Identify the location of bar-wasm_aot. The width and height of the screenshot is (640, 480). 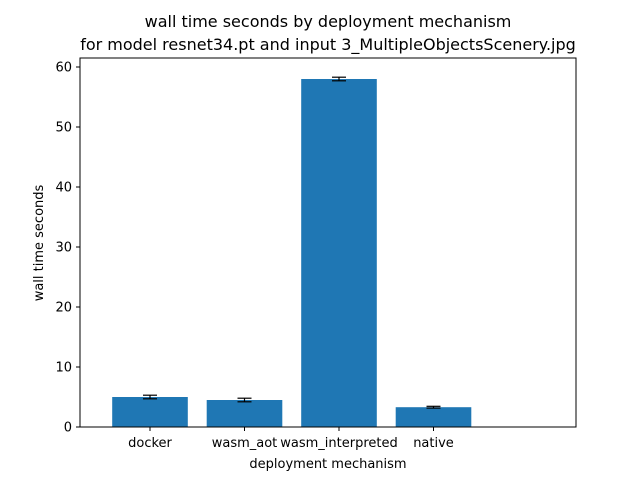
(244, 413).